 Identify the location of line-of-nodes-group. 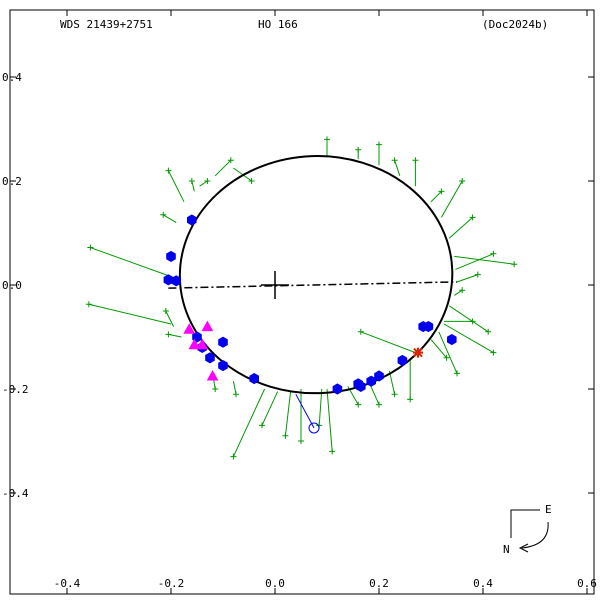
(313, 285).